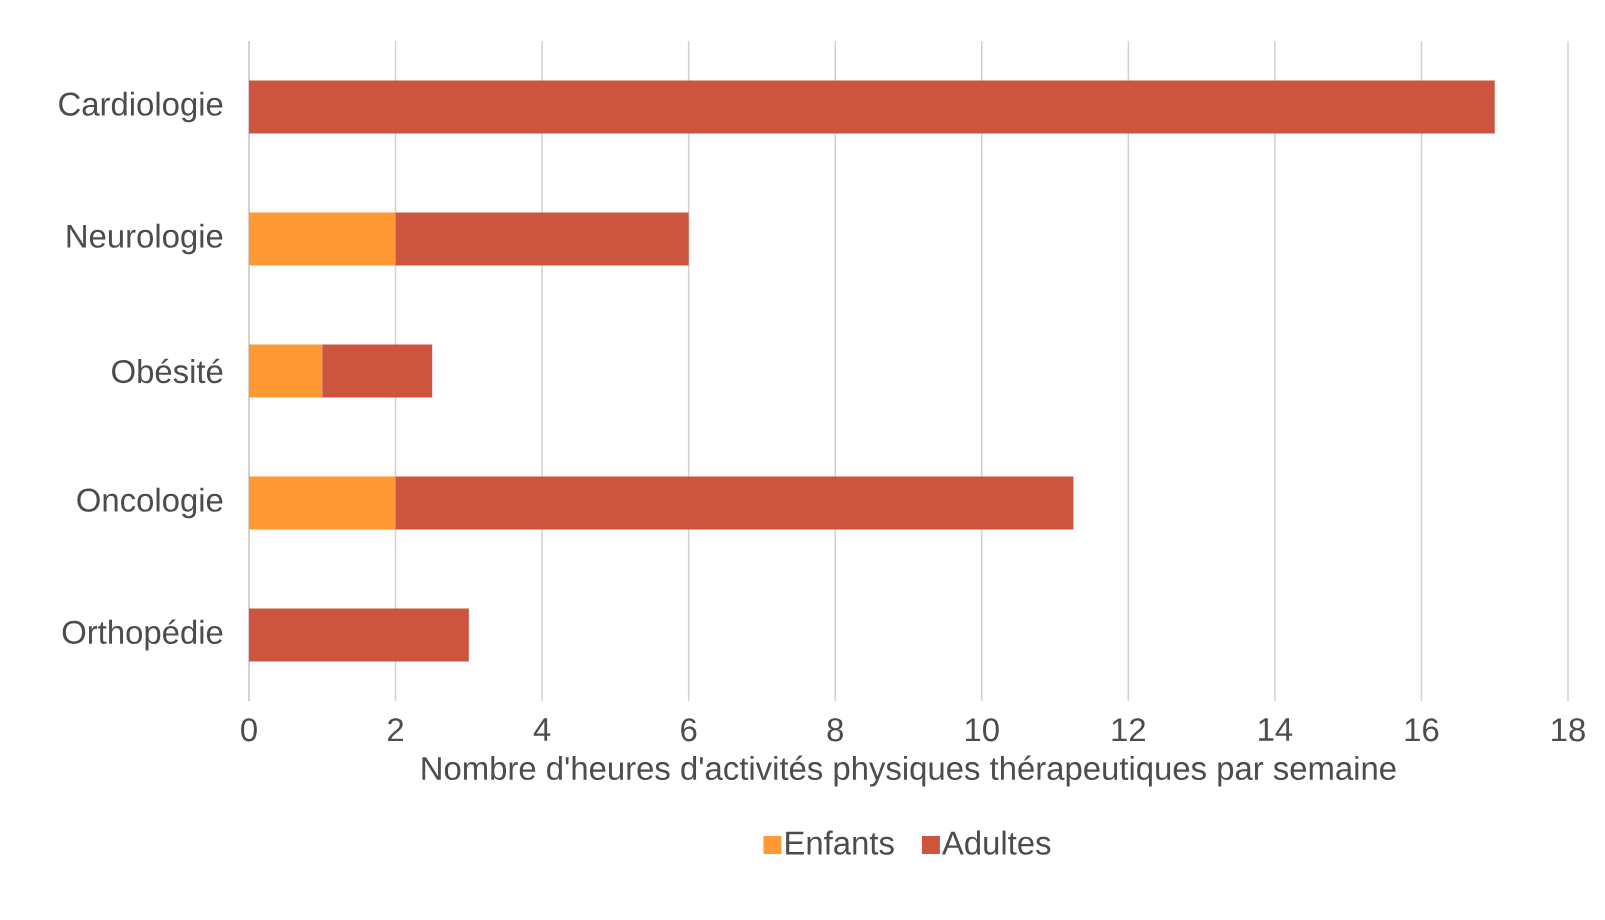 The width and height of the screenshot is (1605, 920). I want to click on y-tick-label: Obésité, so click(167, 371).